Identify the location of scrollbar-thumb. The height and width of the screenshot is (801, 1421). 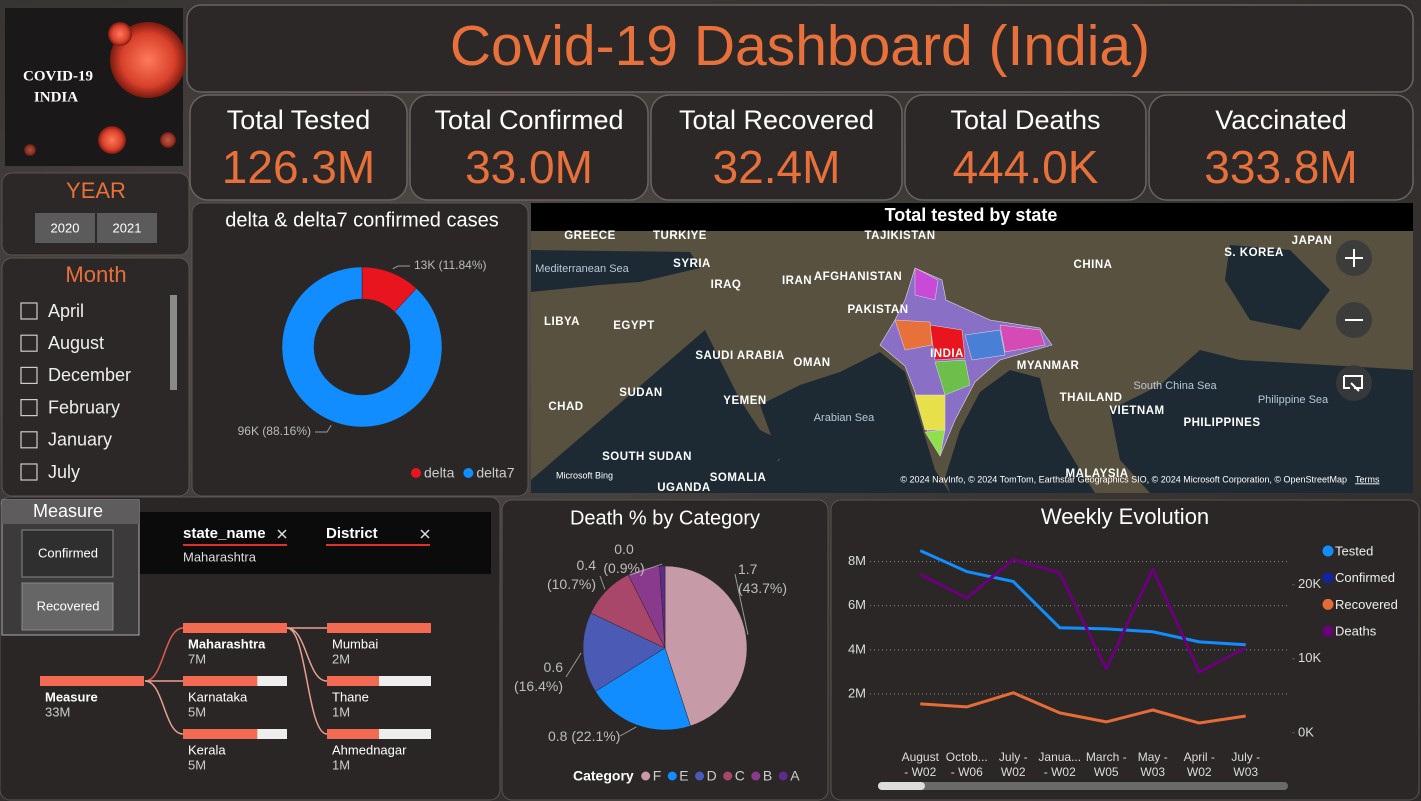
(901, 786).